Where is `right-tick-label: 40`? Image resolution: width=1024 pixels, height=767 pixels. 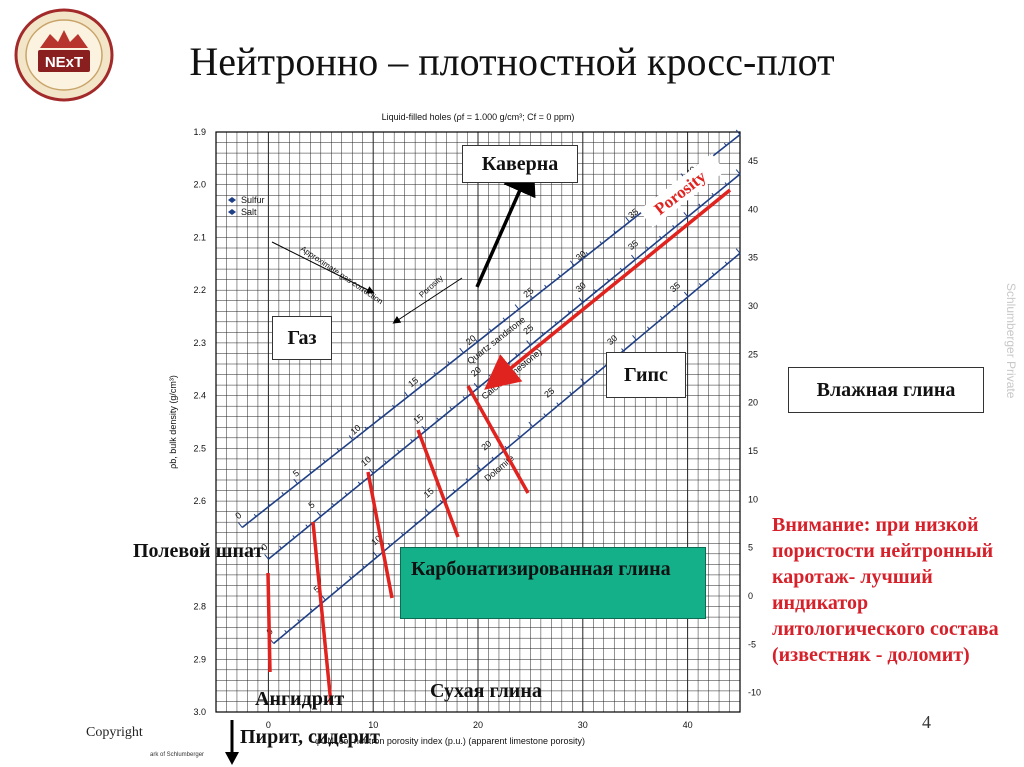
right-tick-label: 40 is located at coordinates (753, 209).